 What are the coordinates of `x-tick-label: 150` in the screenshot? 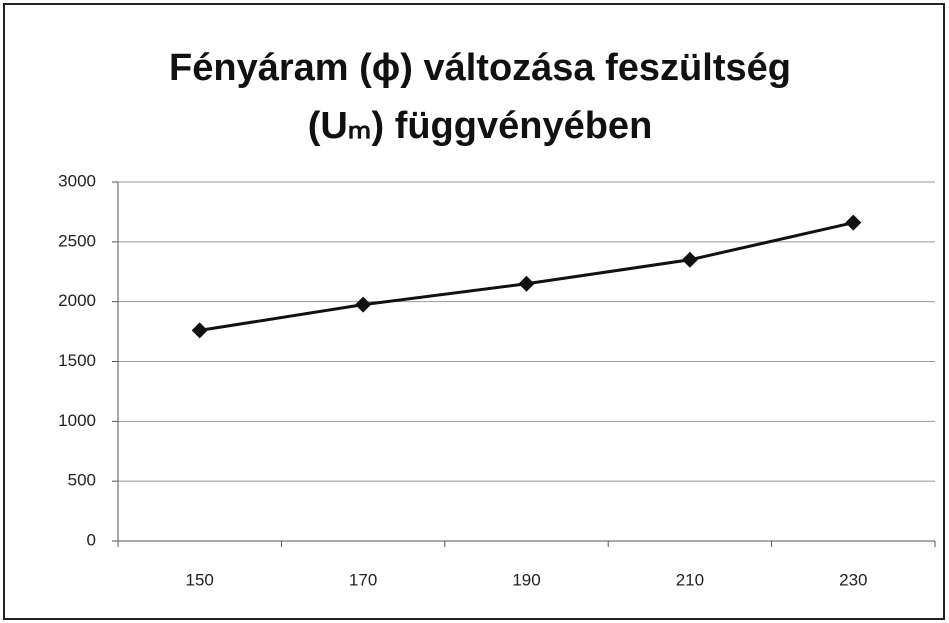 It's located at (200, 579).